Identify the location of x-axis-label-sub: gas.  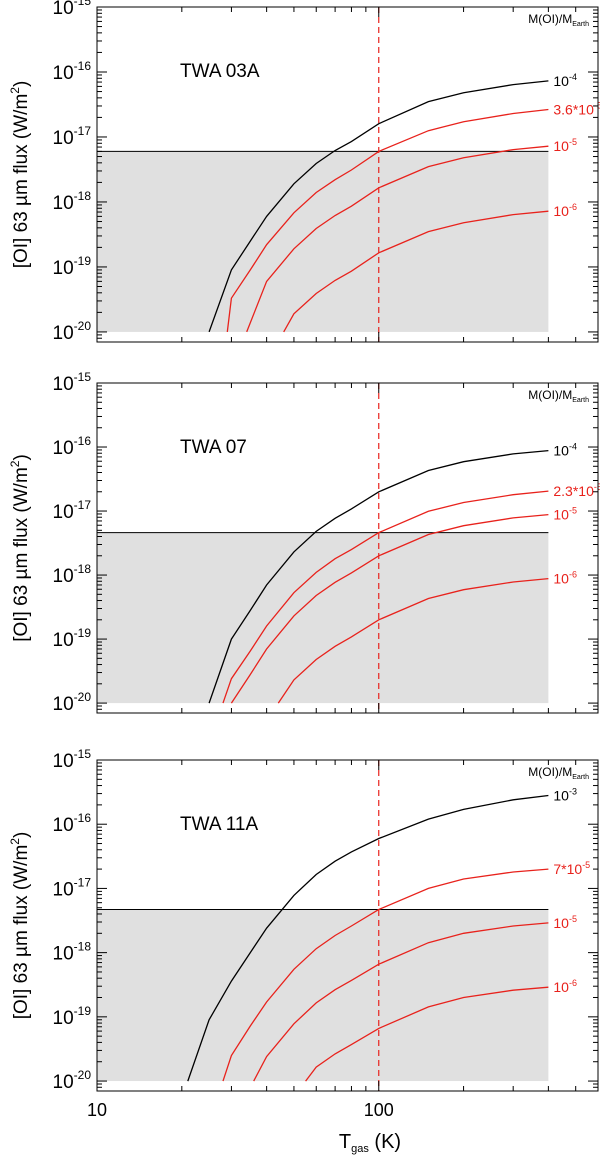
(360, 1149).